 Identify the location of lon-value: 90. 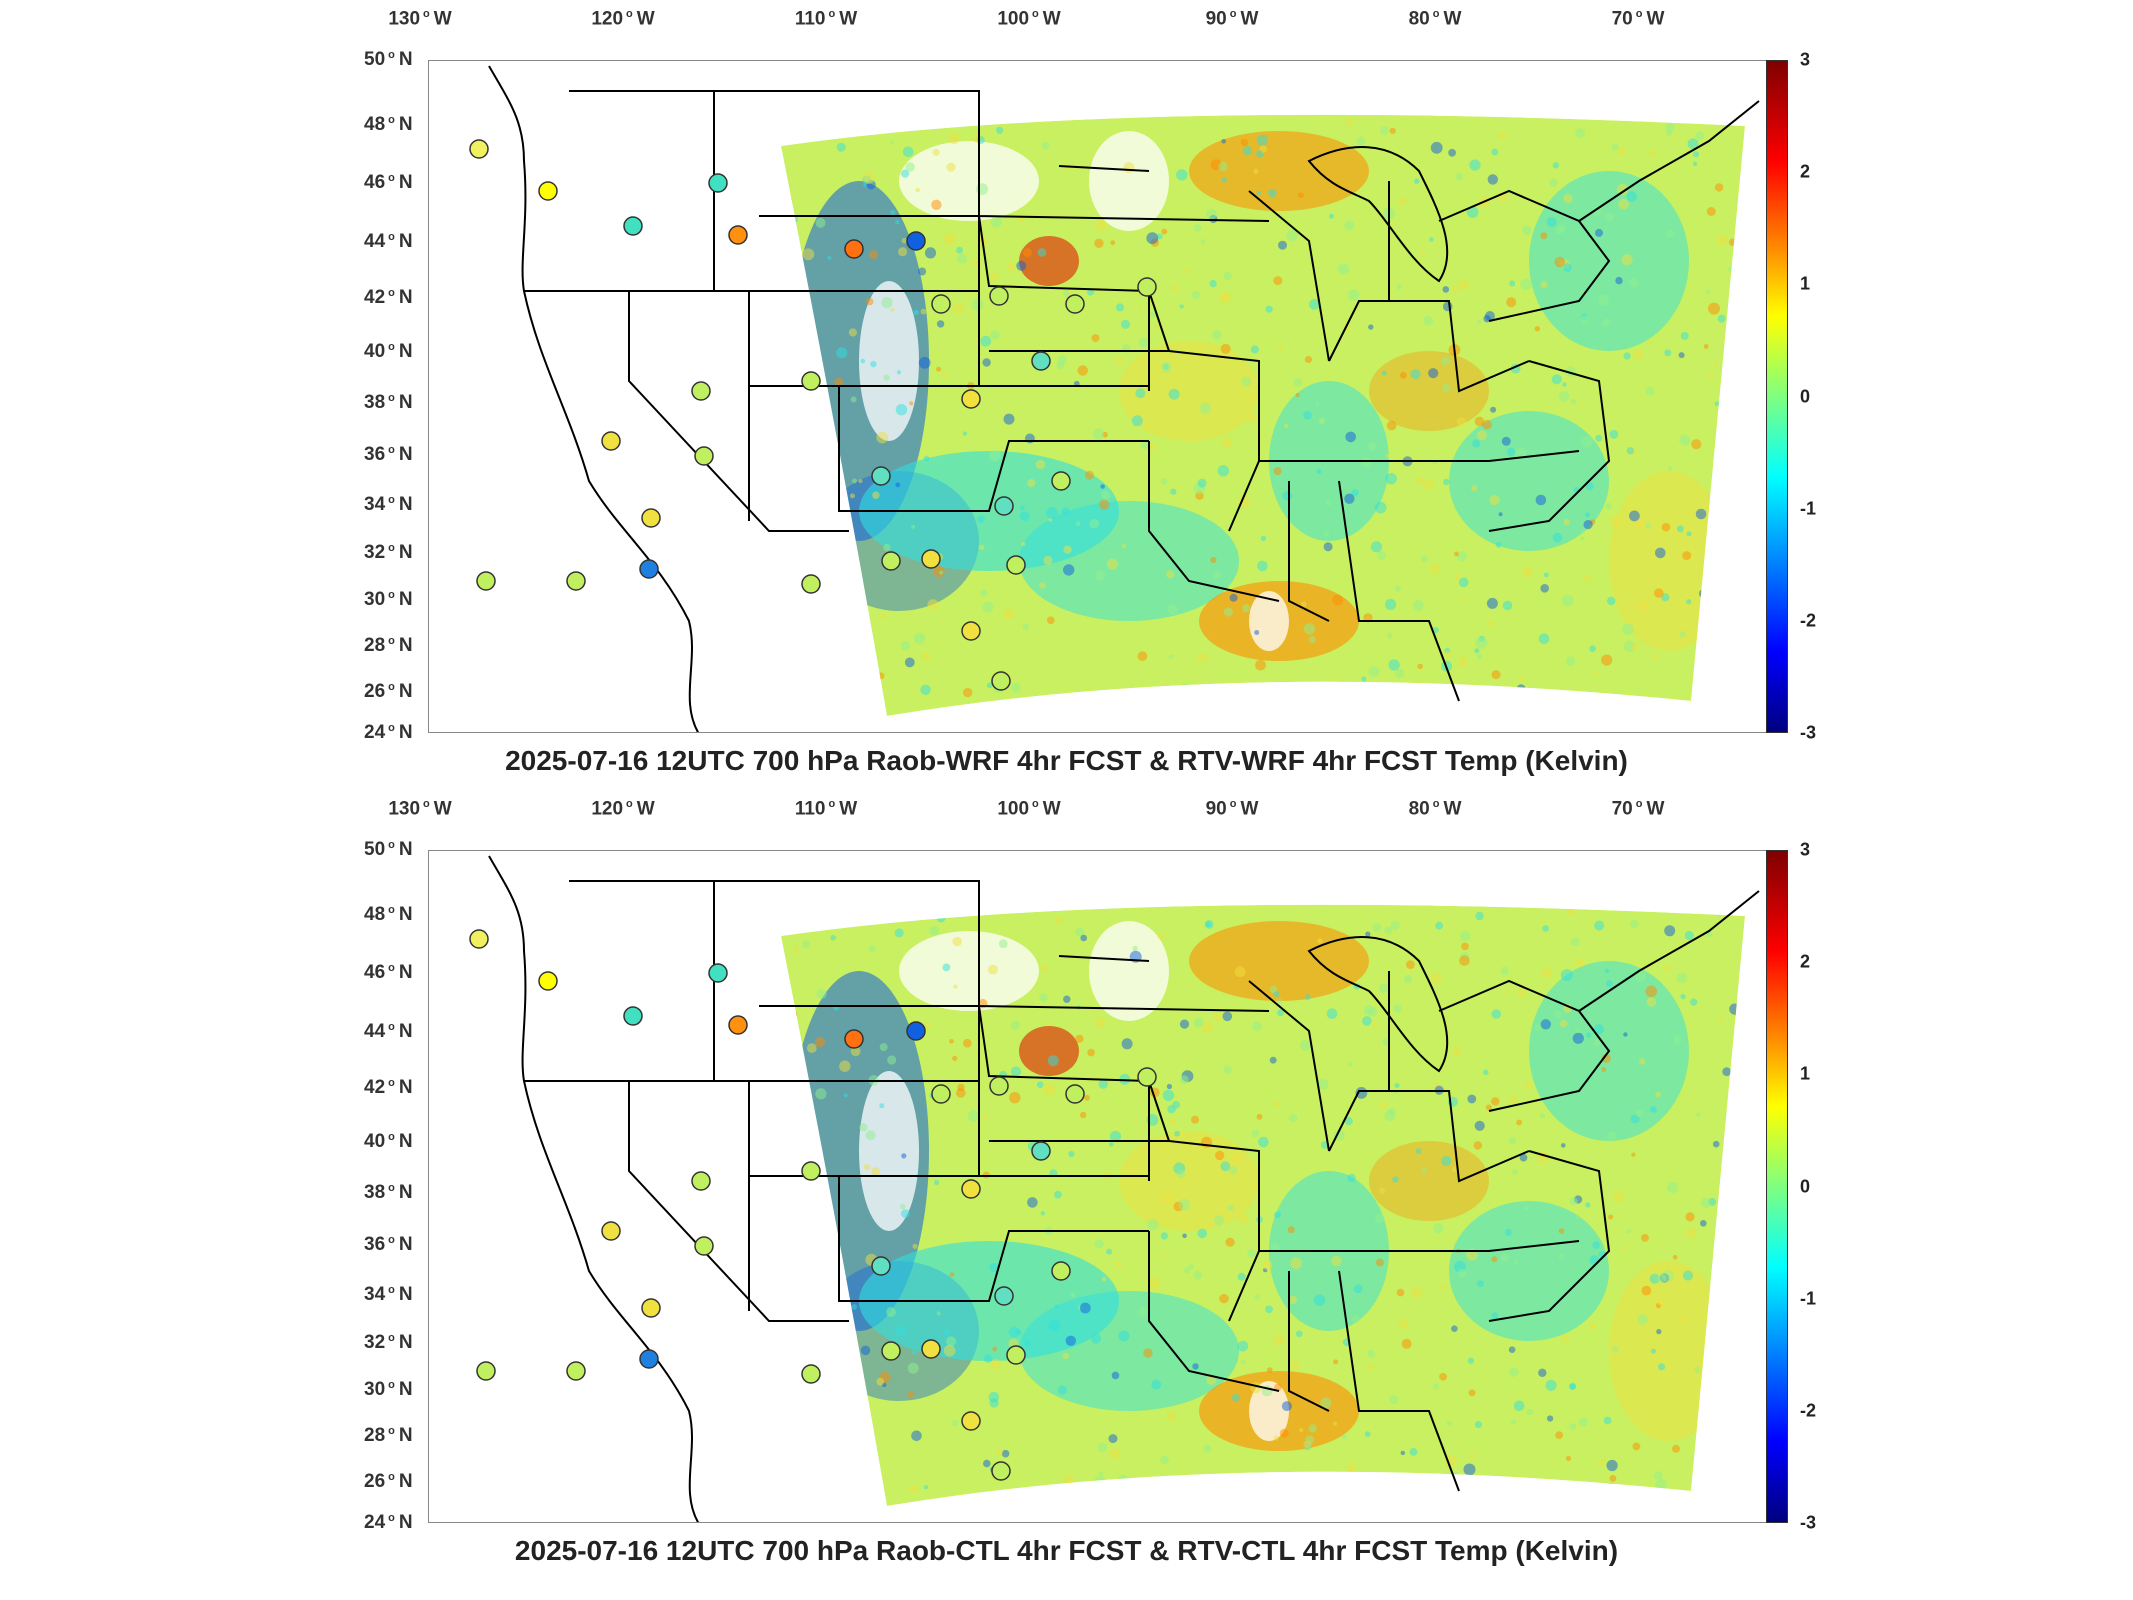
(1216, 19).